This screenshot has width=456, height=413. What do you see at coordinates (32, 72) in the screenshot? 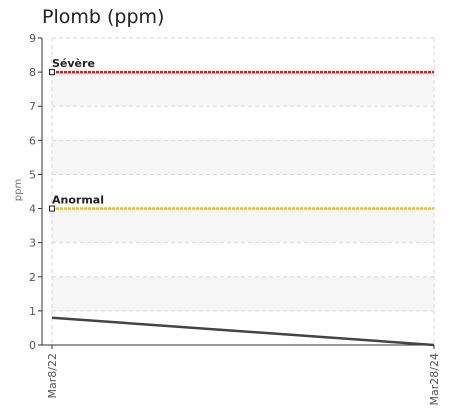
I see `y-tick-label: 8` at bounding box center [32, 72].